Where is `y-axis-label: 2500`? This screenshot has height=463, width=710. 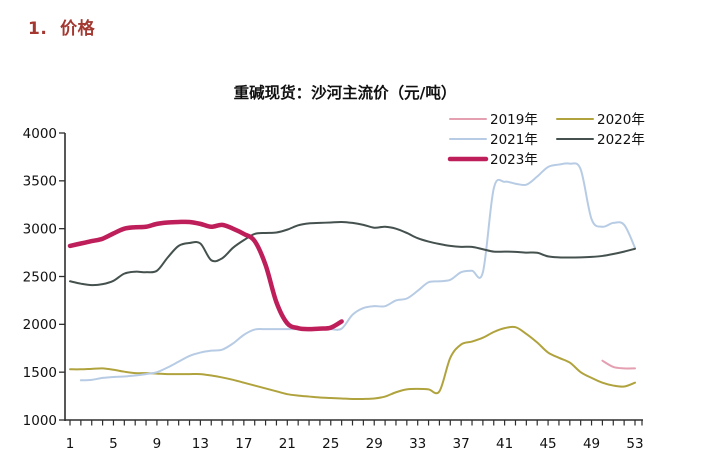 y-axis-label: 2500 is located at coordinates (40, 277).